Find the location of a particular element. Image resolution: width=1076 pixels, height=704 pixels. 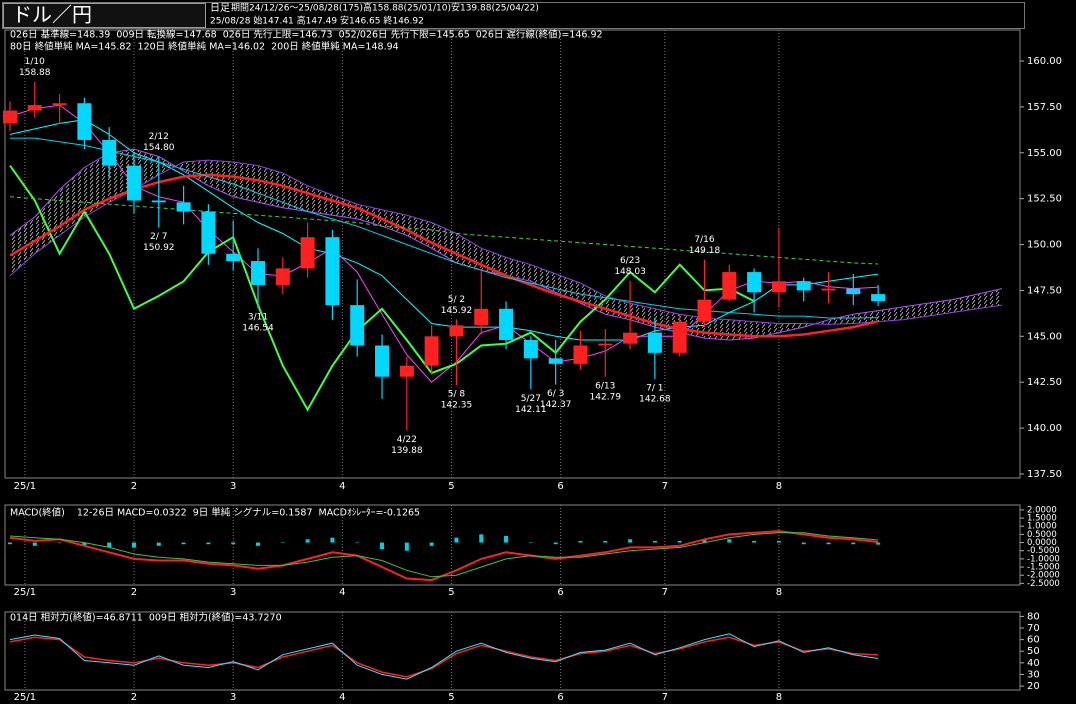

annotation-date: 7/ 1 is located at coordinates (654, 388).